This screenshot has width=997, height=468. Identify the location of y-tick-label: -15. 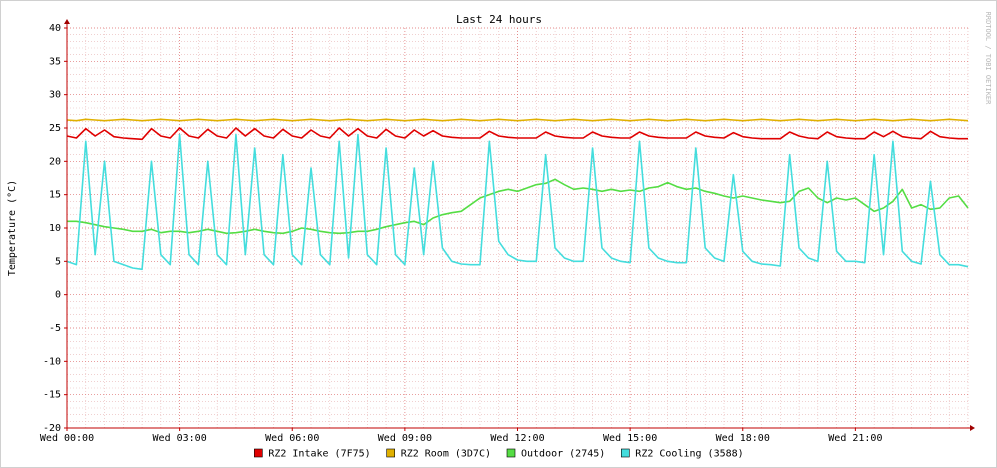
(52, 395).